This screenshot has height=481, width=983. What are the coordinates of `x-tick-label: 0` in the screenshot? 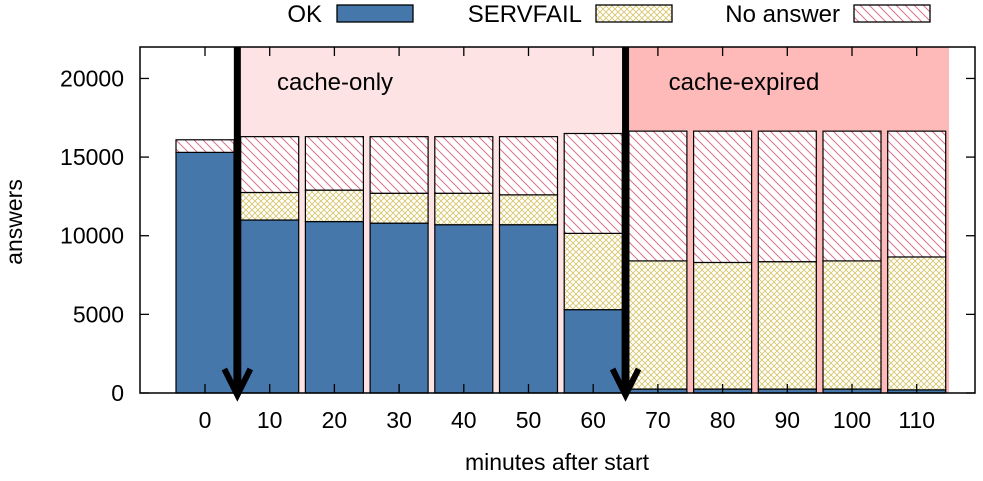 It's located at (205, 420).